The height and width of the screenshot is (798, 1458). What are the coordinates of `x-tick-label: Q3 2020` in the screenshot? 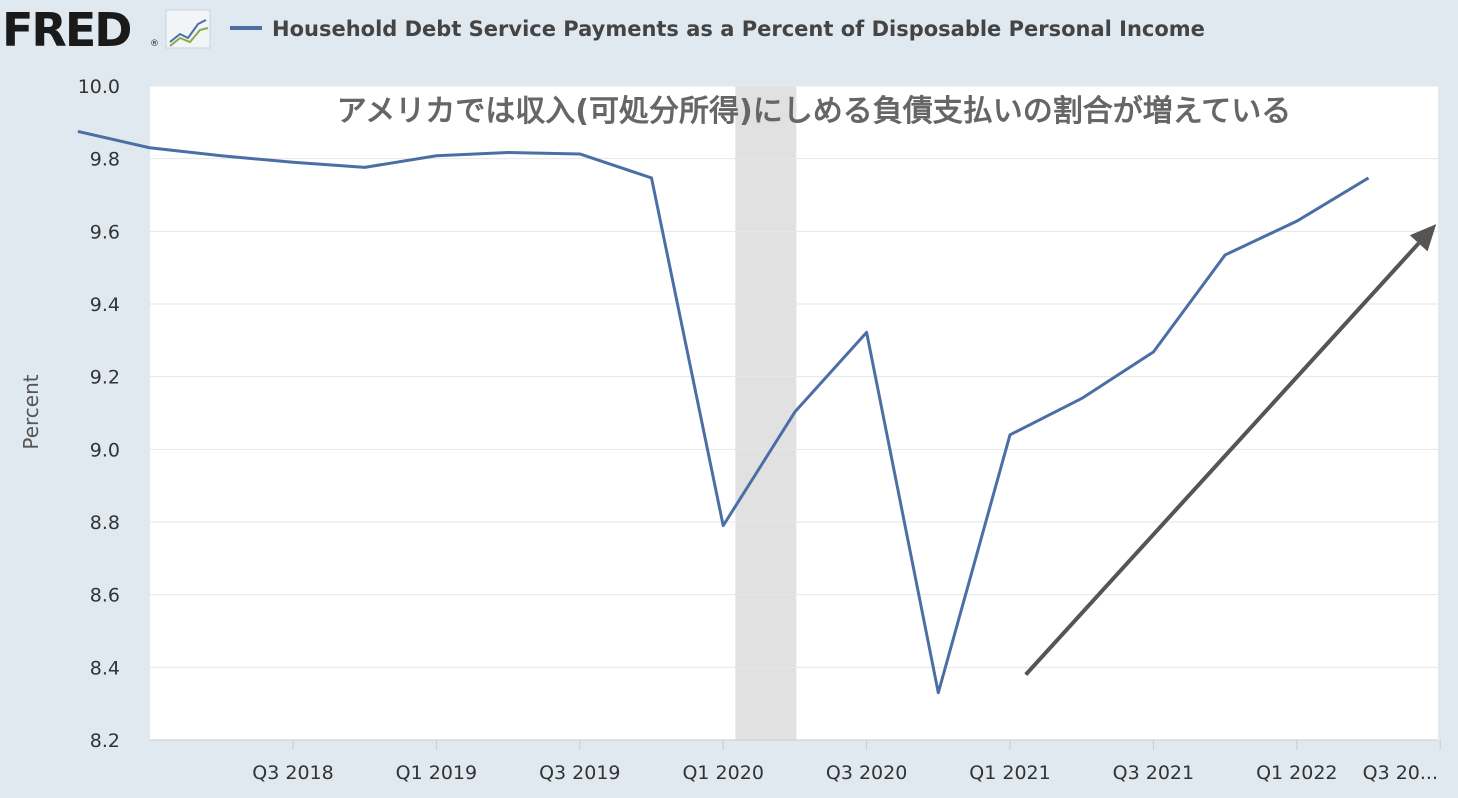 It's located at (866, 773).